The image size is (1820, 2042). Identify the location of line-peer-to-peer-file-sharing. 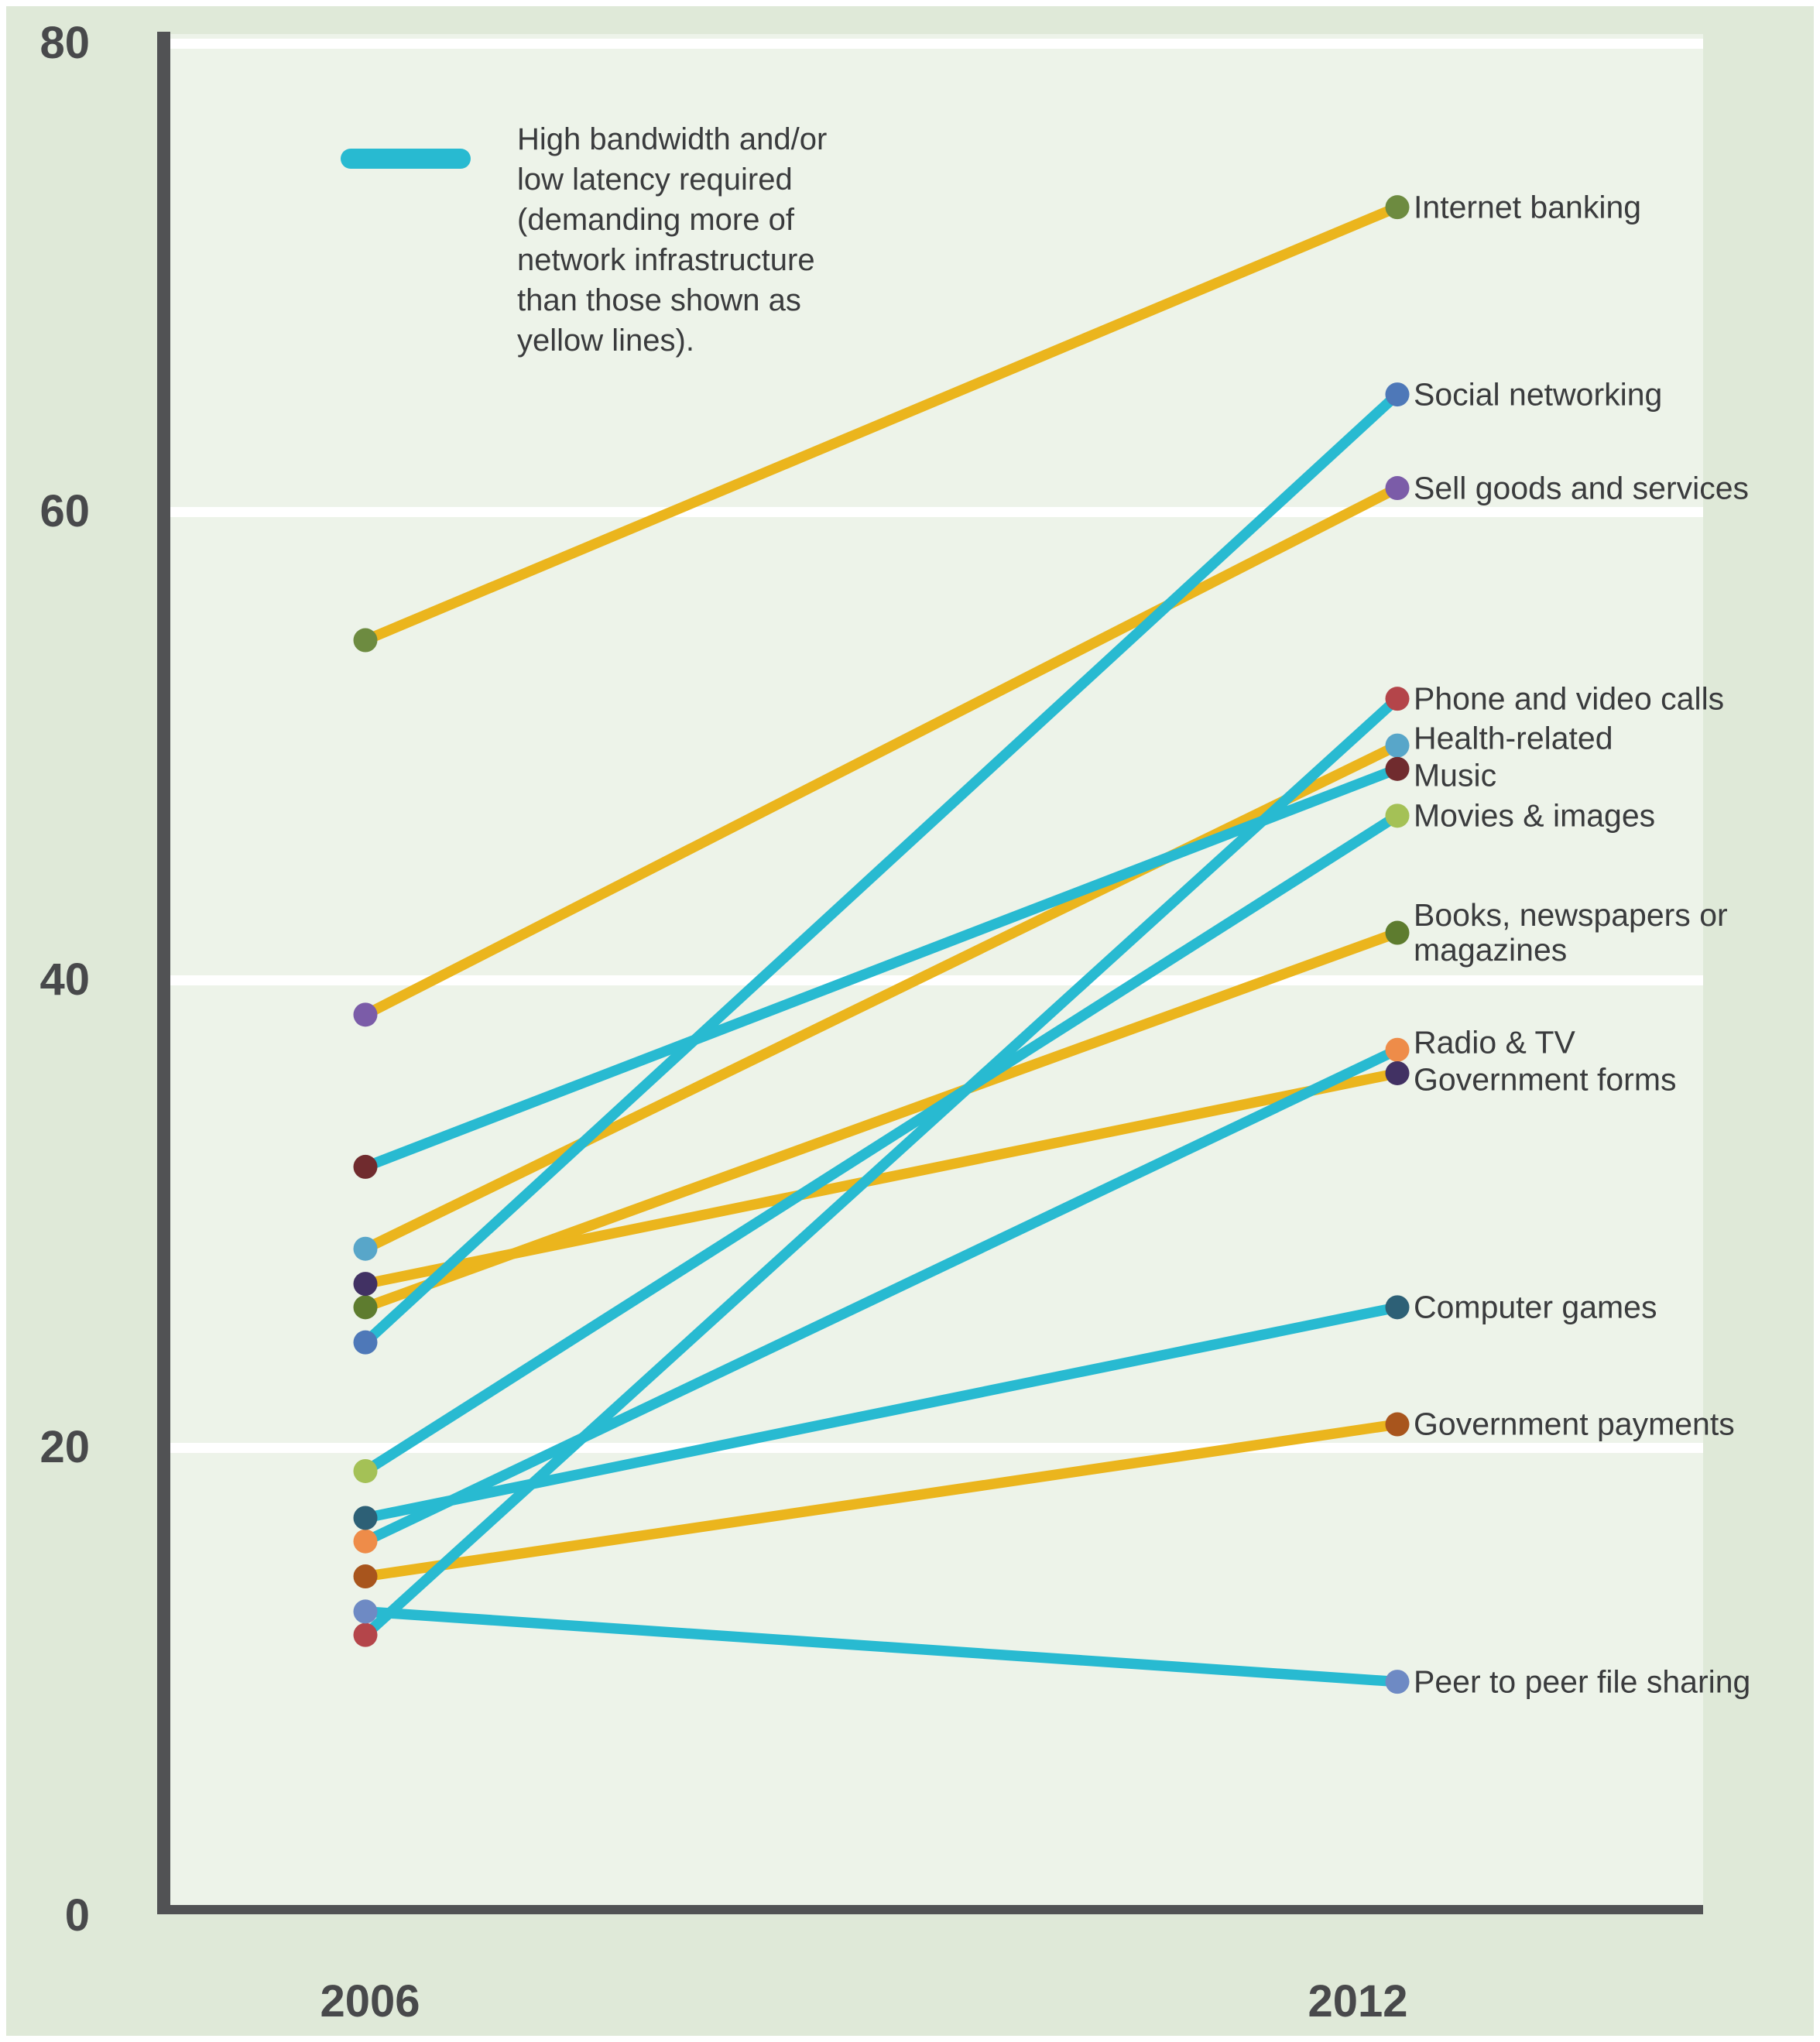
(882, 1646).